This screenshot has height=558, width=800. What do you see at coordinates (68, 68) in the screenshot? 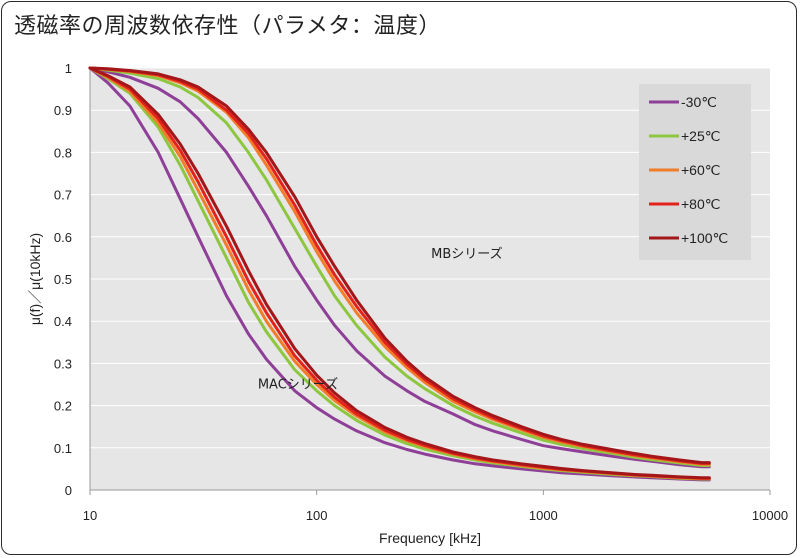
I see `y-tick-label: 1` at bounding box center [68, 68].